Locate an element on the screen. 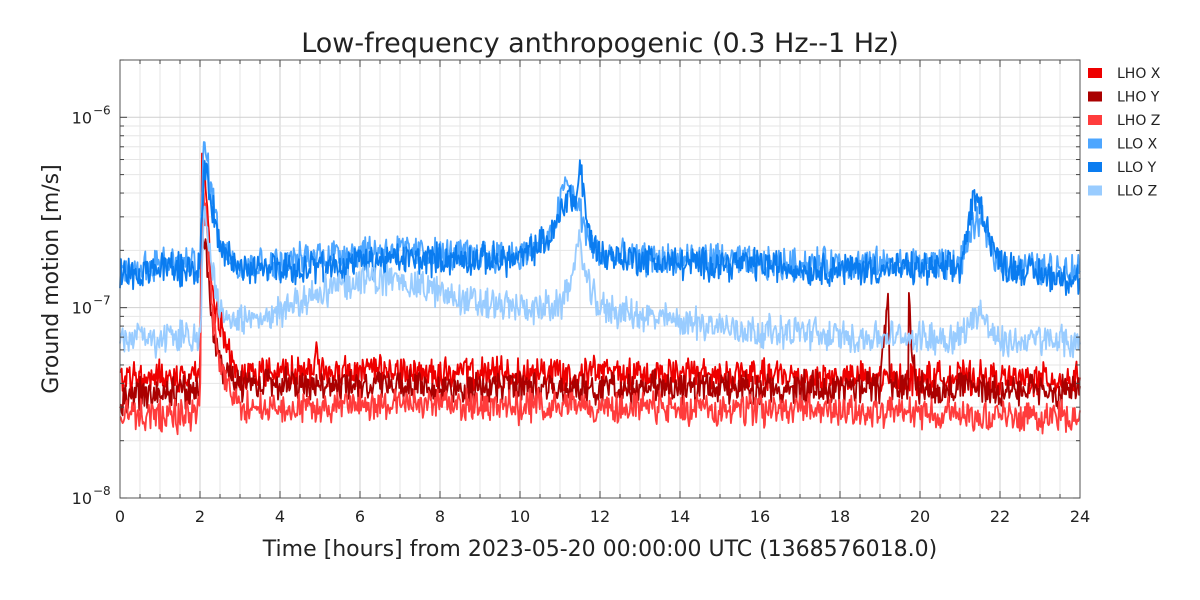 This screenshot has width=1200, height=600. x-tick-label: 24 is located at coordinates (1080, 516).